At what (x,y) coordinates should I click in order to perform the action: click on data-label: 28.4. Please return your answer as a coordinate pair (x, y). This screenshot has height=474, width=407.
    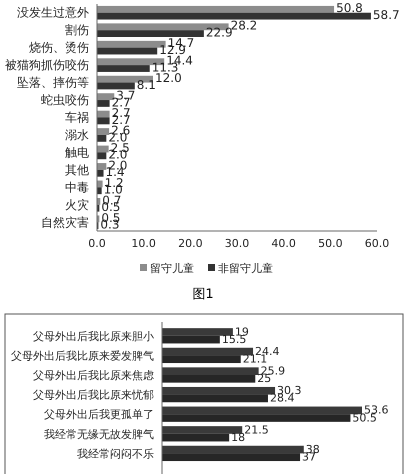
    Looking at the image, I should click on (282, 398).